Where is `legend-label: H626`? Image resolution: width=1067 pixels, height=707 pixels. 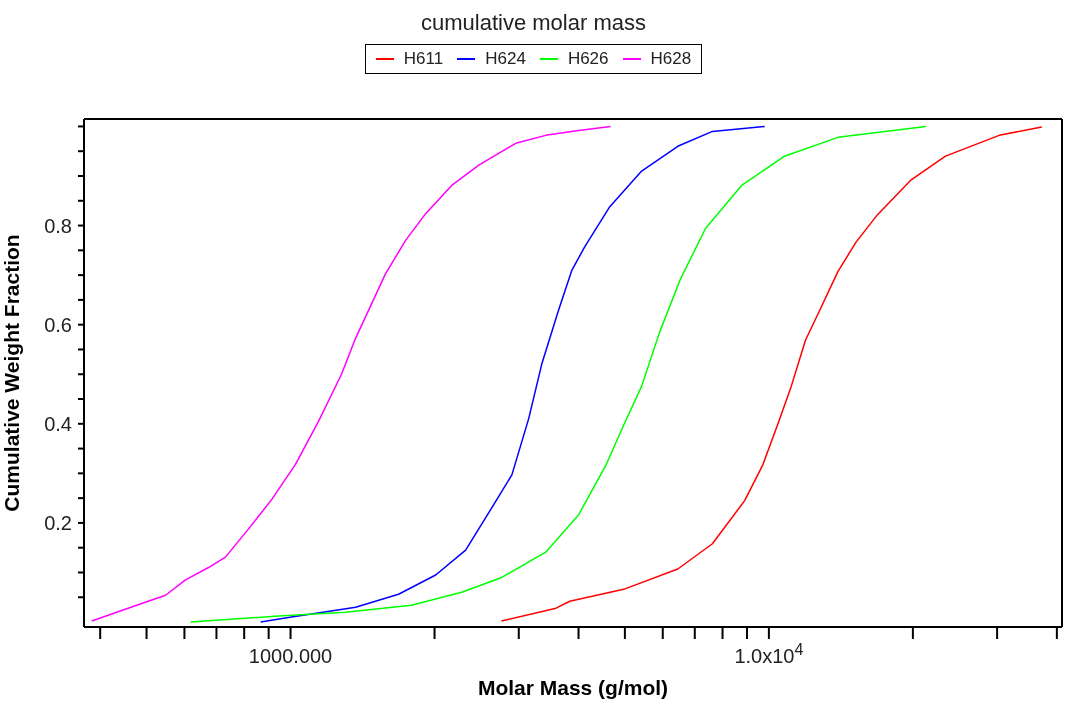 legend-label: H626 is located at coordinates (587, 59).